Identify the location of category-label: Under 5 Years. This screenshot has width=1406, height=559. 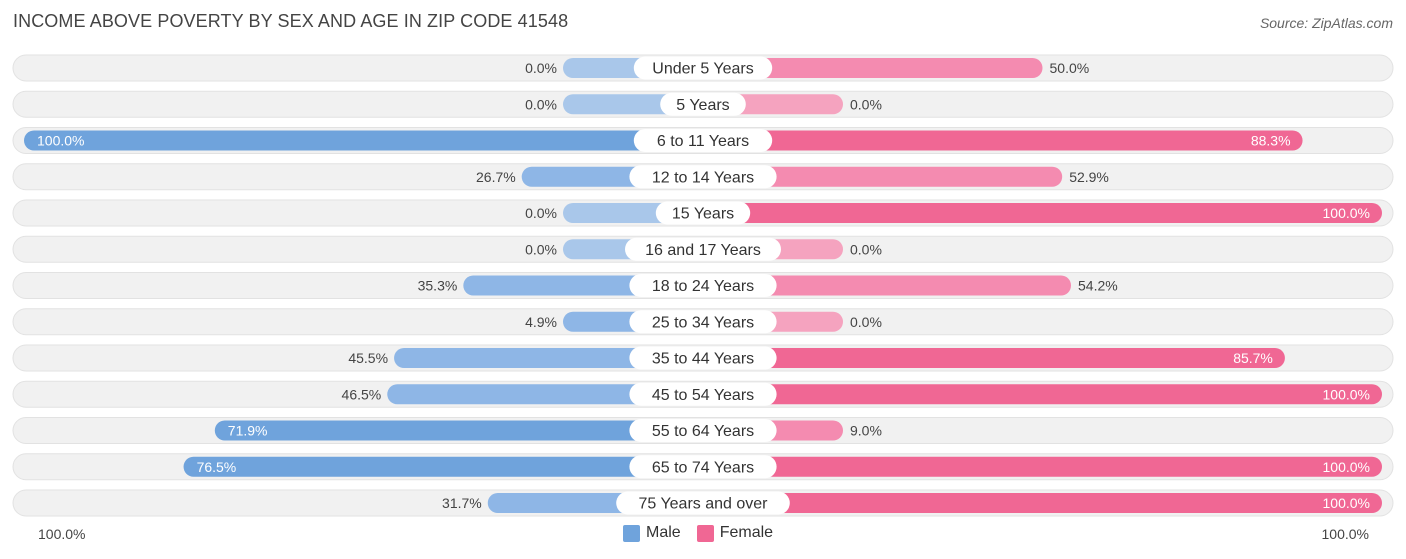
(702, 69).